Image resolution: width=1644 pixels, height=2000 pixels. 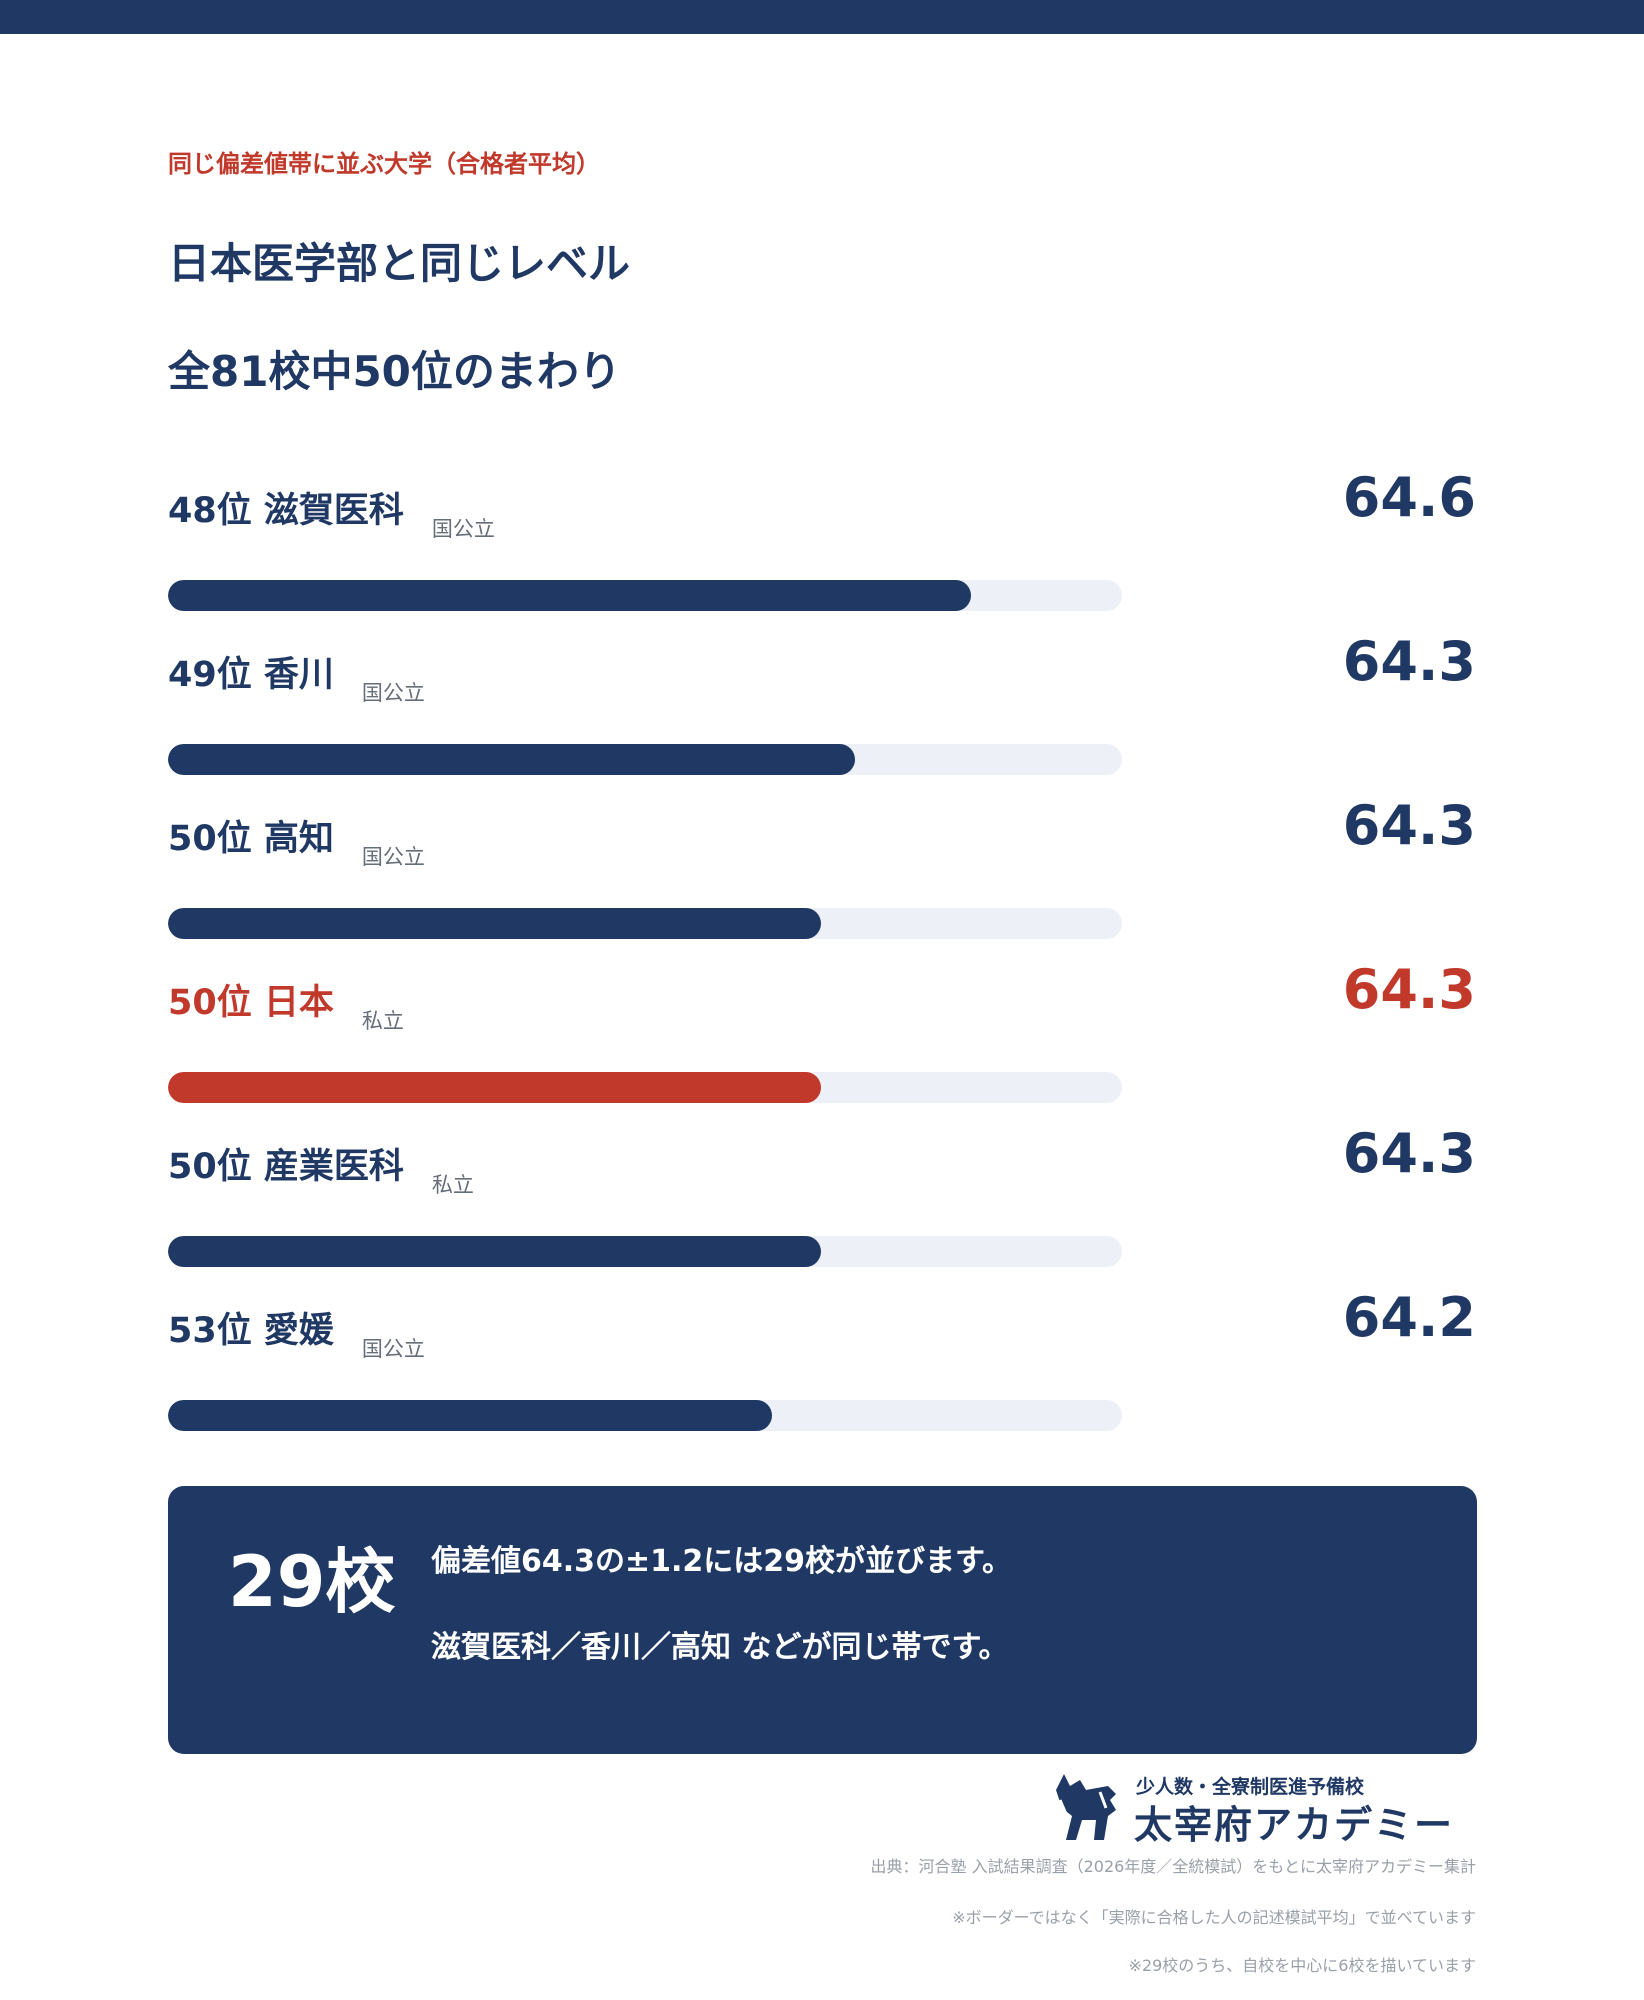 What do you see at coordinates (822, 706) in the screenshot?
I see `chart-row: 49位 香川国公立 64.3` at bounding box center [822, 706].